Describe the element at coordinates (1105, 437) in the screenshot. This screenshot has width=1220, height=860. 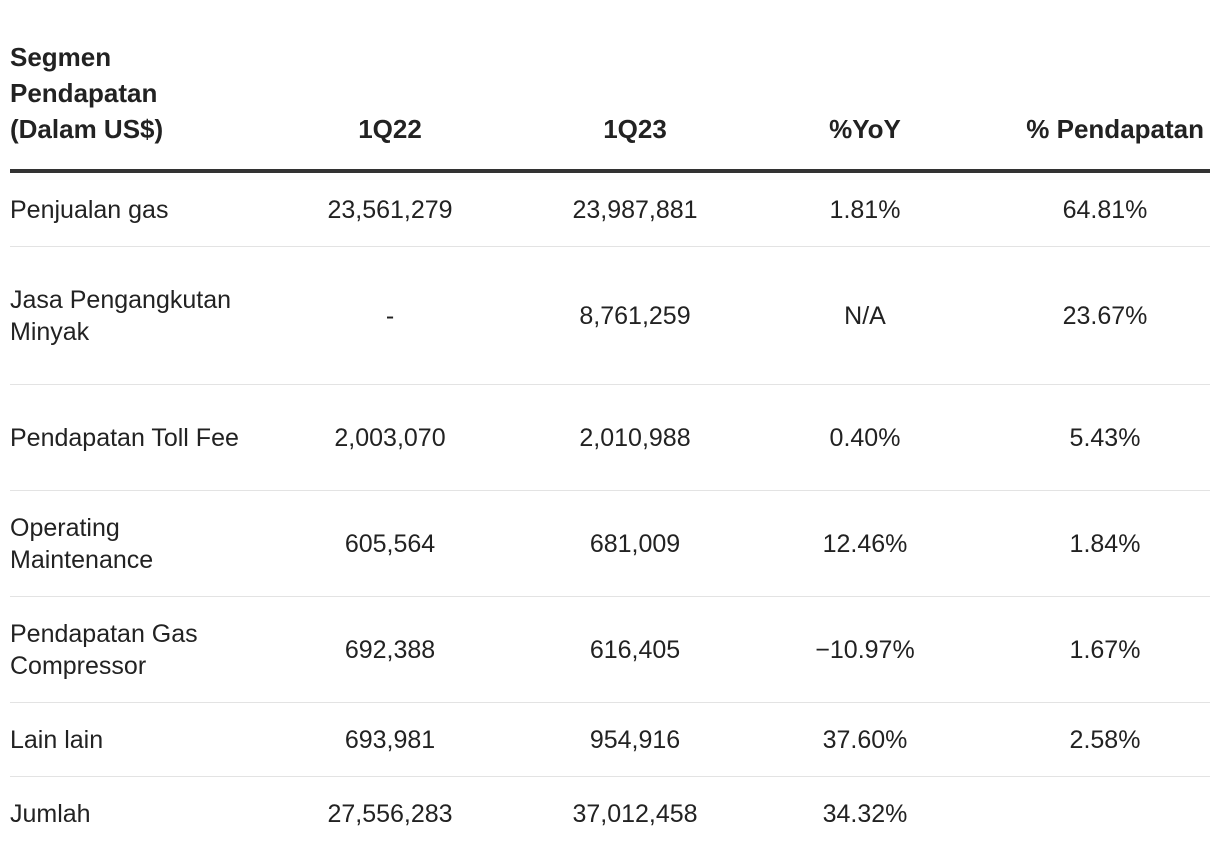
I see `value-revenue-share: 5.43%` at that location.